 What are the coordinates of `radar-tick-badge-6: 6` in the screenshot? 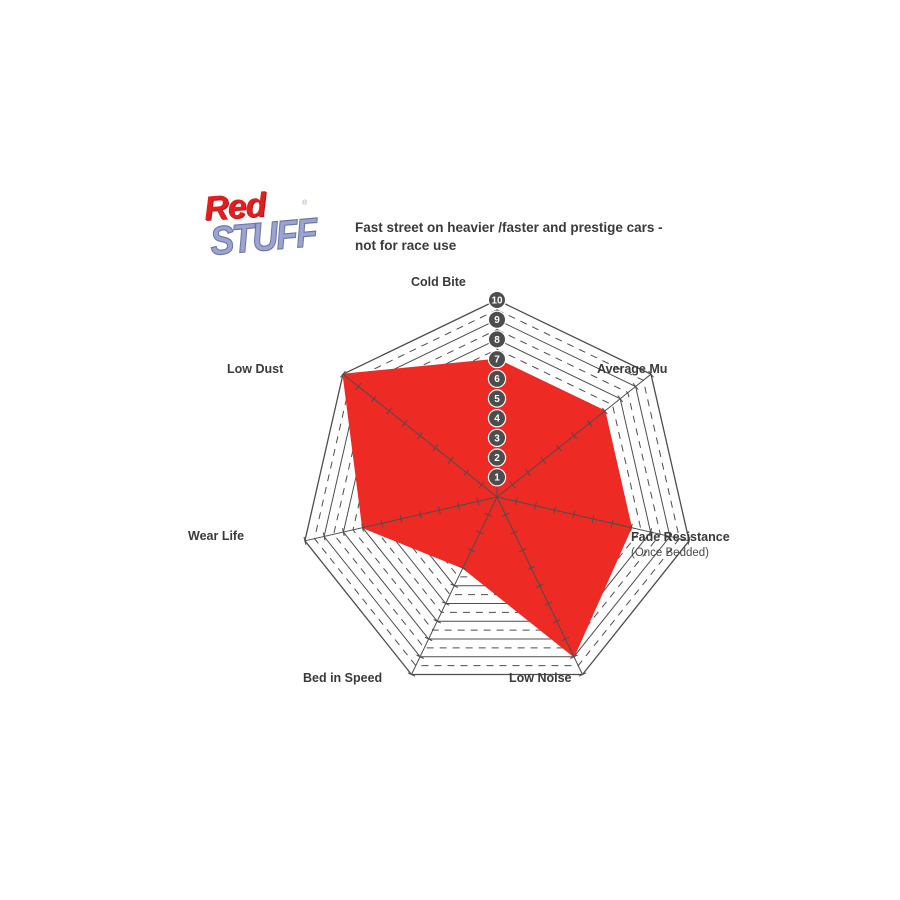 It's located at (497, 379).